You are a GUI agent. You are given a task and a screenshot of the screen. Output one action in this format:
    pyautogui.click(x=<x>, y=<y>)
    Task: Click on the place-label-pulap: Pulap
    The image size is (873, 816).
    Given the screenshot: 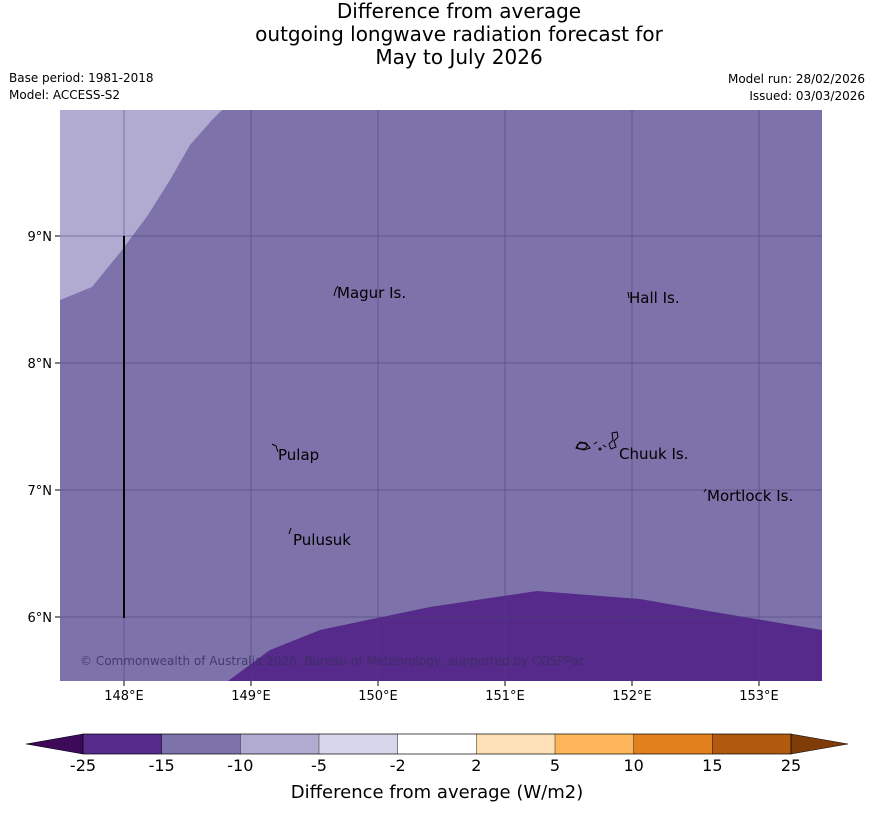 What is the action you would take?
    pyautogui.click(x=298, y=455)
    